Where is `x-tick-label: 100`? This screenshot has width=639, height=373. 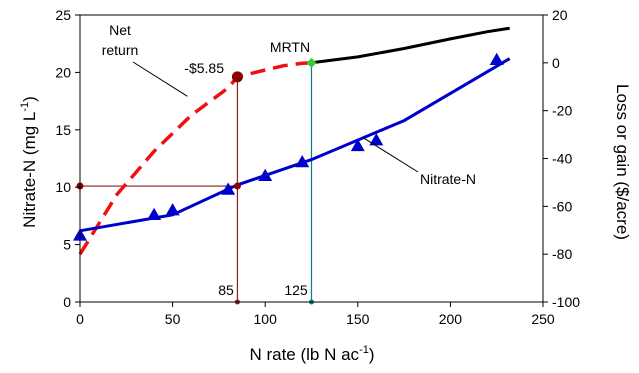
x-tick-label: 100 is located at coordinates (266, 319).